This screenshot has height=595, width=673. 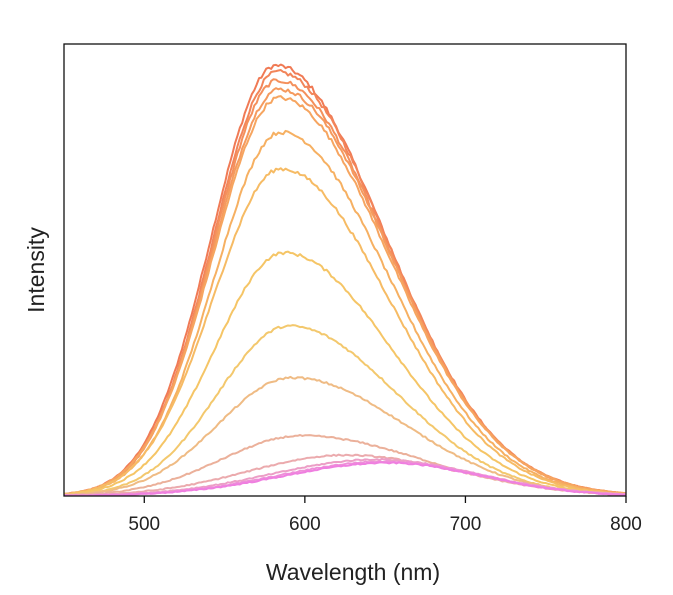 I want to click on x-axis-label: Wavelength (nm), so click(x=353, y=572).